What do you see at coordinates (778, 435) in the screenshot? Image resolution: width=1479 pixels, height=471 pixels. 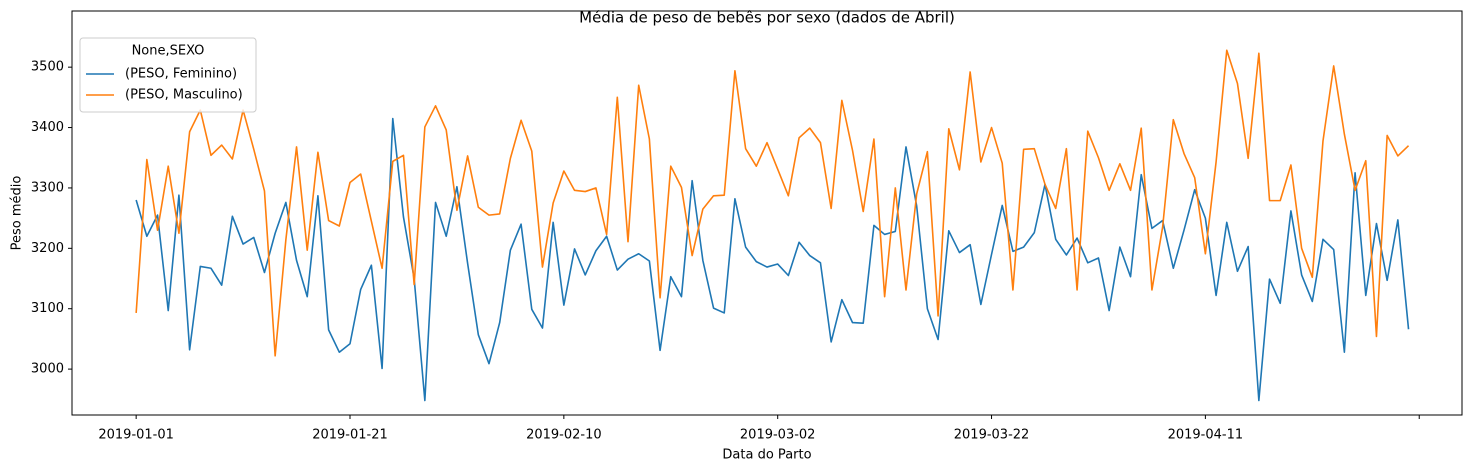 I see `x-tick-label: 2019-03-02` at bounding box center [778, 435].